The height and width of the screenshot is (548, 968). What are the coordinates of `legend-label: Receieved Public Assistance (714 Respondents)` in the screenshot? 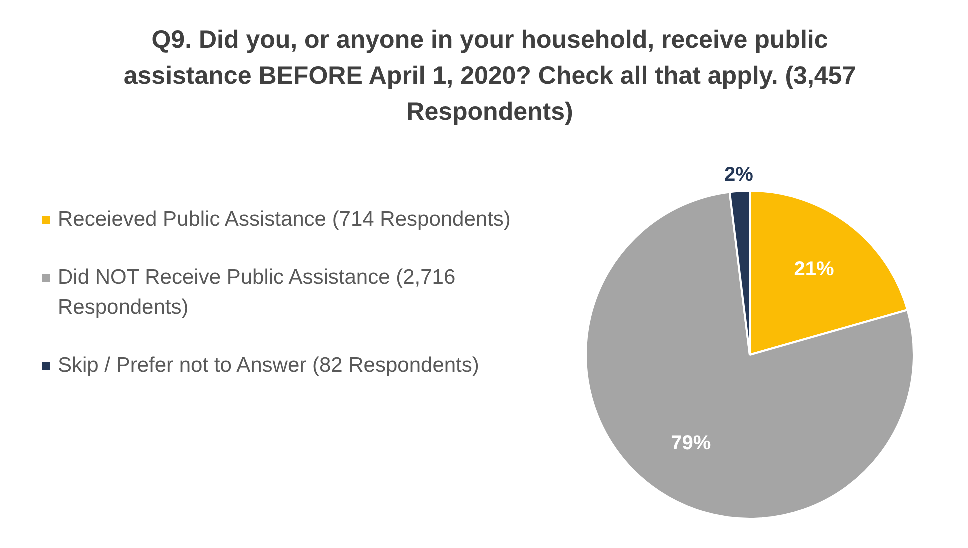 It's located at (284, 220).